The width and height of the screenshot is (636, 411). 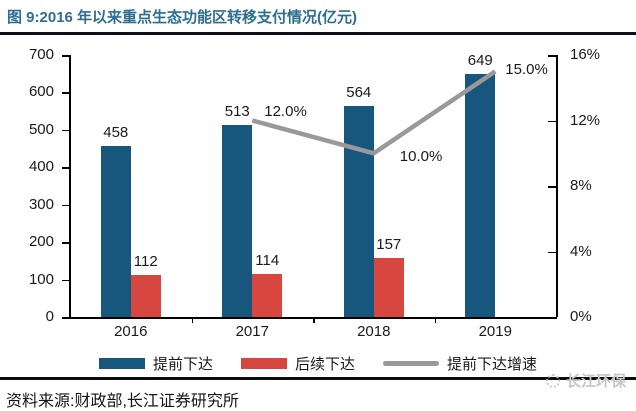 I want to click on y-axis-left-label: 200, so click(x=41, y=242).